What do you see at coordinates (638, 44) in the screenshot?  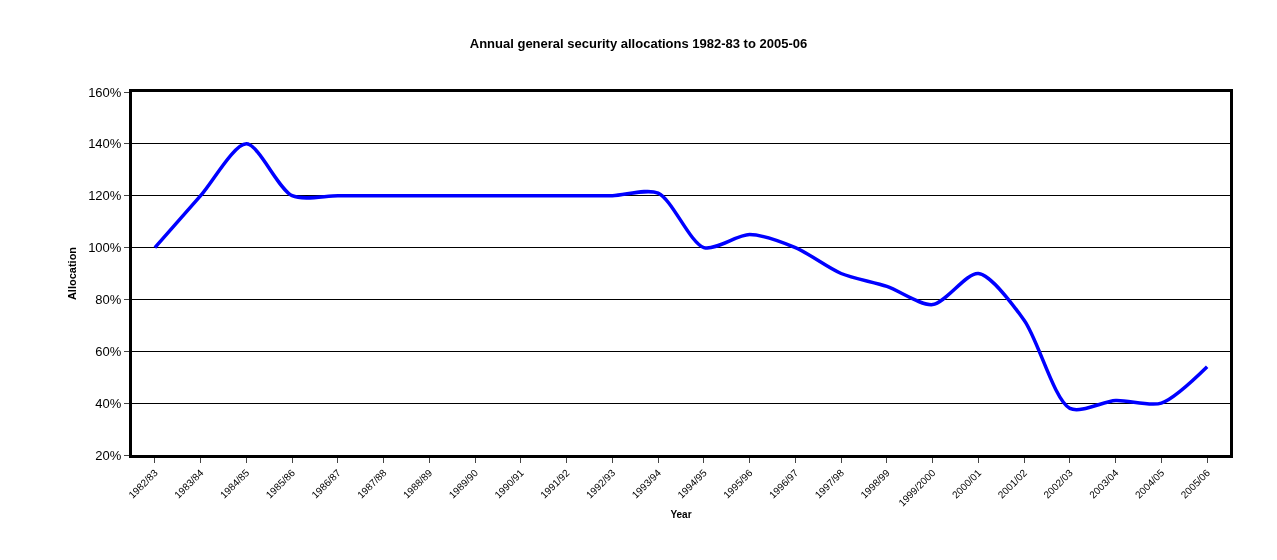 I see `chart-title: Annual general security allocations 1982-83 to 2005-06` at bounding box center [638, 44].